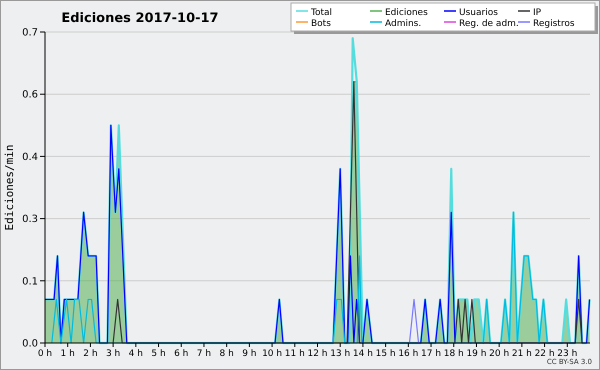 This screenshot has height=370, width=600. What do you see at coordinates (321, 24) in the screenshot?
I see `legend-label: Bots` at bounding box center [321, 24].